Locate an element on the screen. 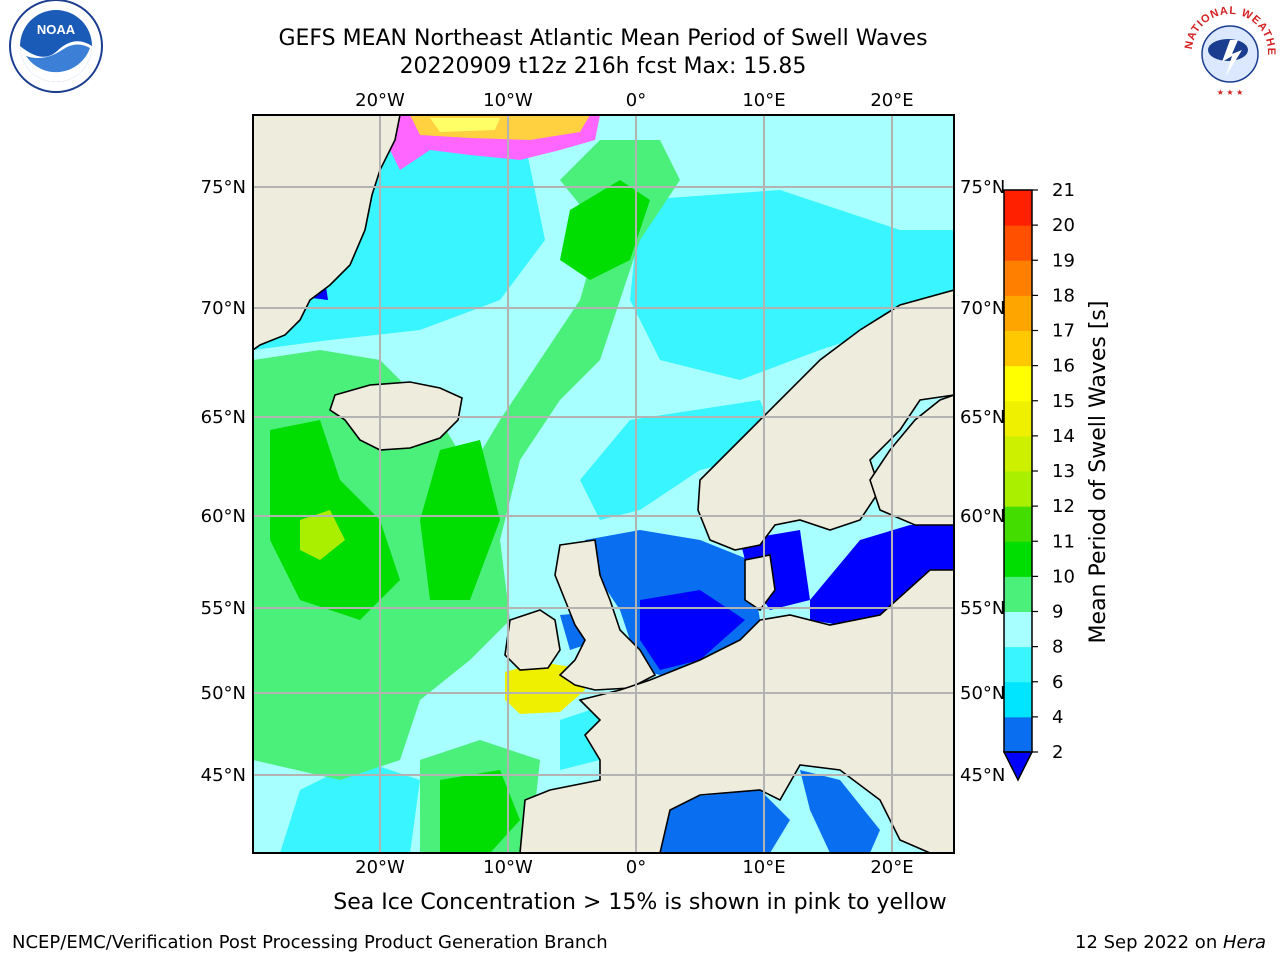 The image size is (1280, 960). colorbar-tick-label: 6 is located at coordinates (1057, 682).